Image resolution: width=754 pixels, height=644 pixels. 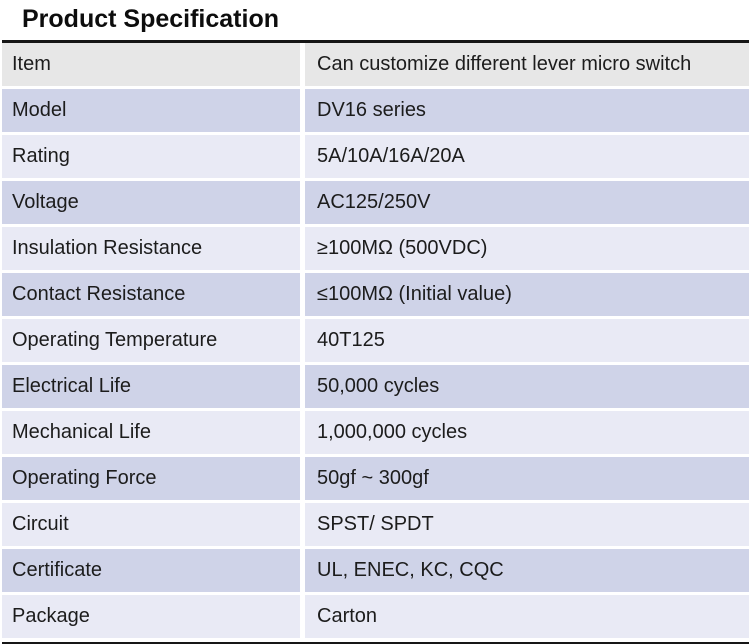 I want to click on spec-row: Circuit SPST/ SPDT, so click(x=375, y=524).